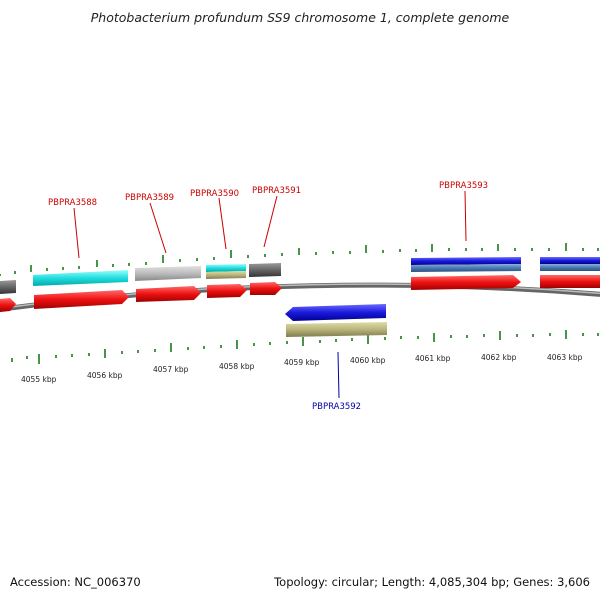  I want to click on upper-tick-arc, so click(299, 259).